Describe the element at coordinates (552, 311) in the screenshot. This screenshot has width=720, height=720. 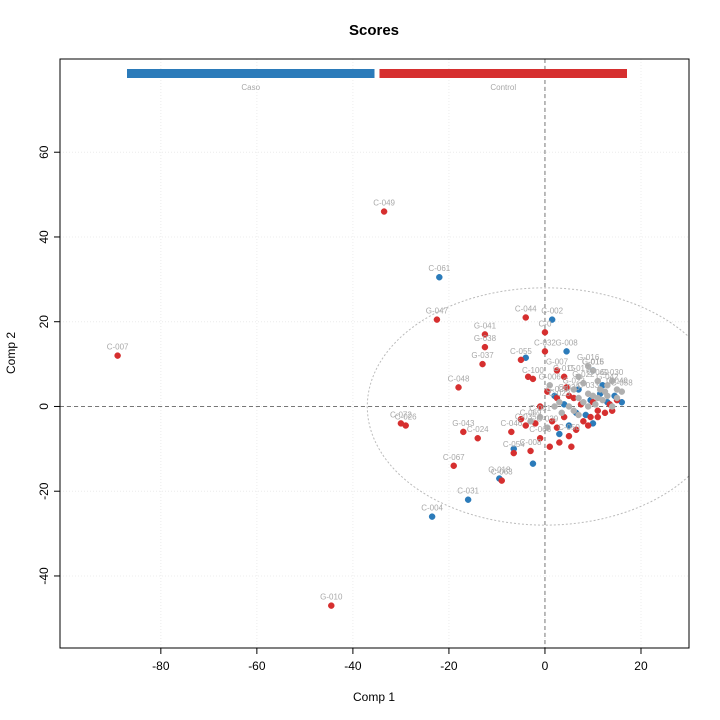
I see `point-label: C-002` at that location.